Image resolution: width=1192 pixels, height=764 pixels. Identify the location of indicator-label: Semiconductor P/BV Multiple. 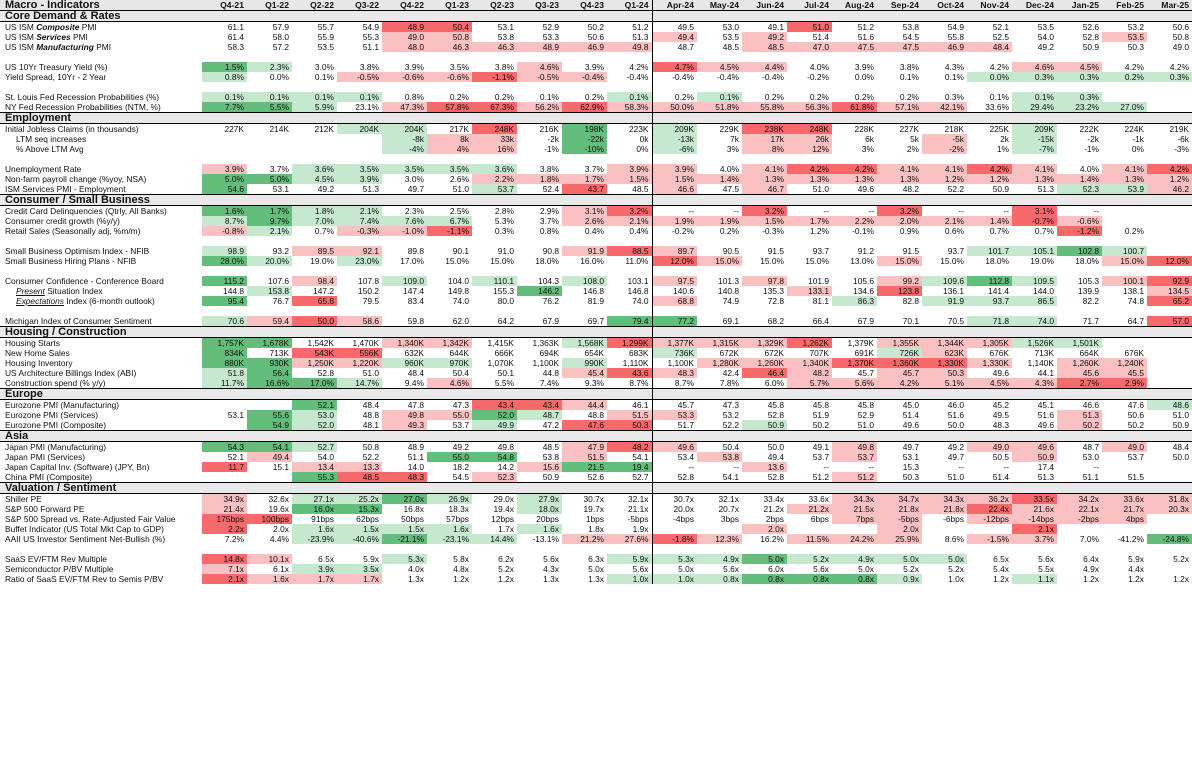
(101, 569).